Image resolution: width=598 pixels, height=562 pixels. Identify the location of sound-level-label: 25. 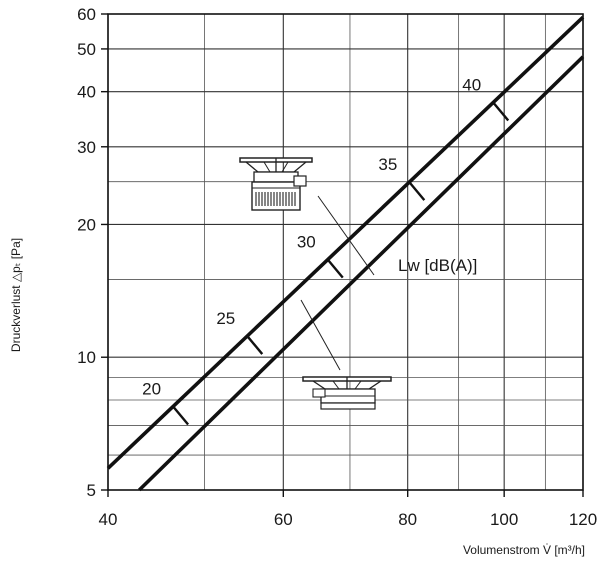
(225, 318).